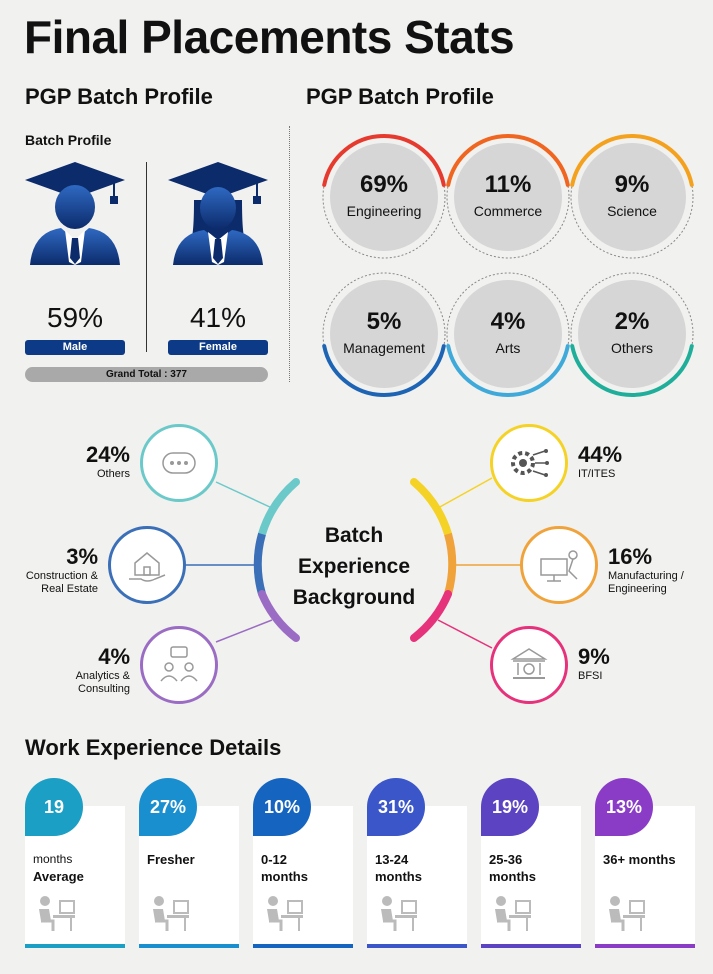  I want to click on female-graduate-icon, so click(218, 213).